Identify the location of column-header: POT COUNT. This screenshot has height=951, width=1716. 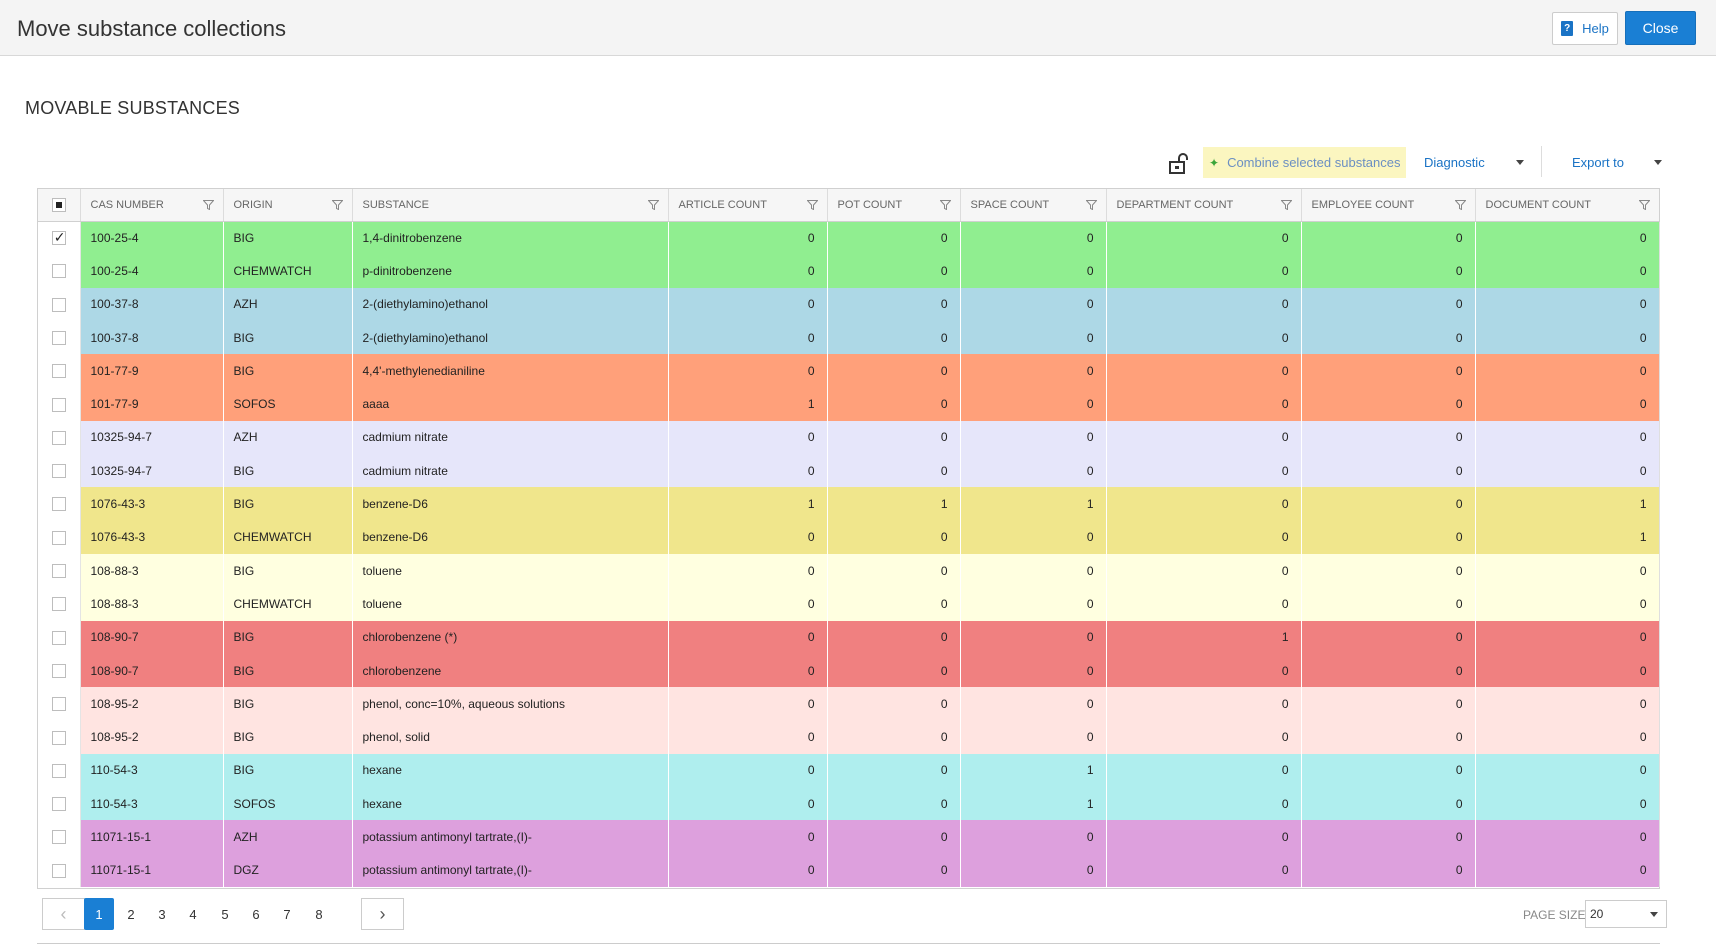
(894, 205).